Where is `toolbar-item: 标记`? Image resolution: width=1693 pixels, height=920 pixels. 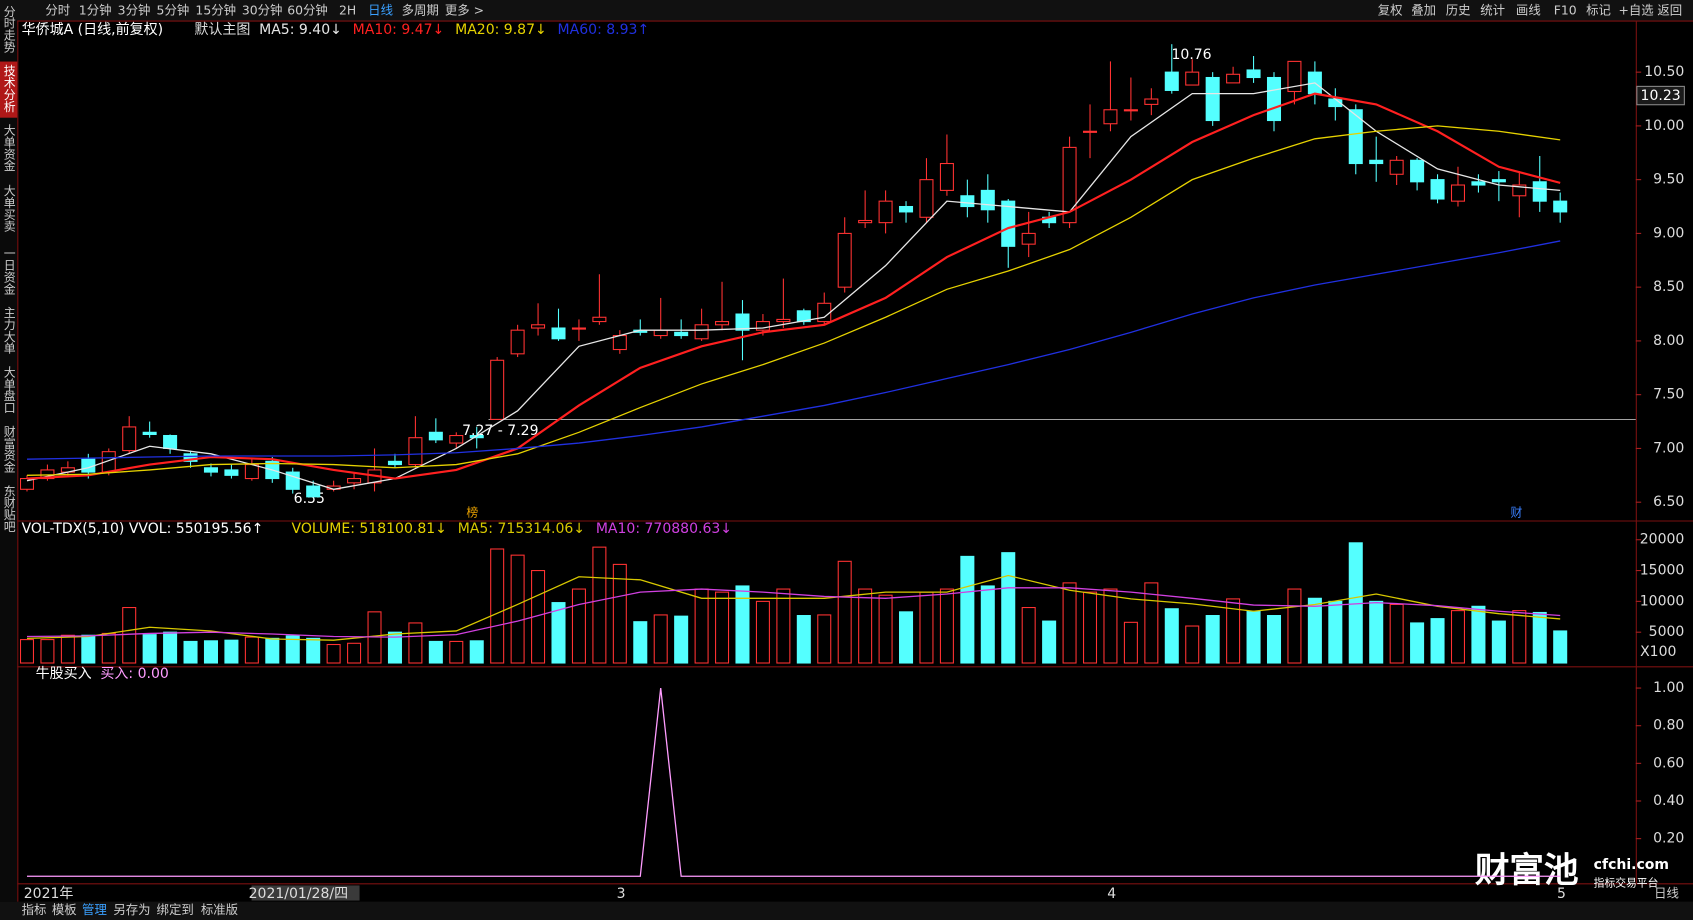
toolbar-item: 标记 is located at coordinates (1598, 9).